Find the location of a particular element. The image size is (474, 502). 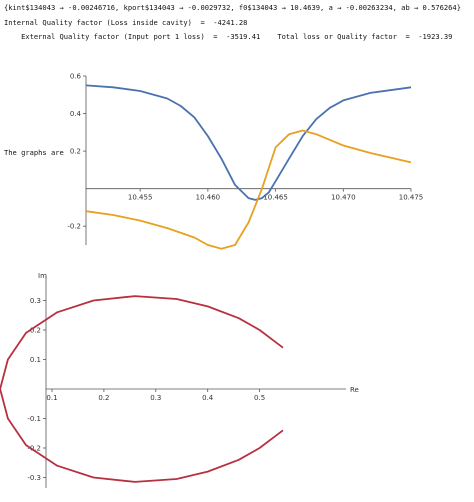

y-axis-label: Im is located at coordinates (42, 276).